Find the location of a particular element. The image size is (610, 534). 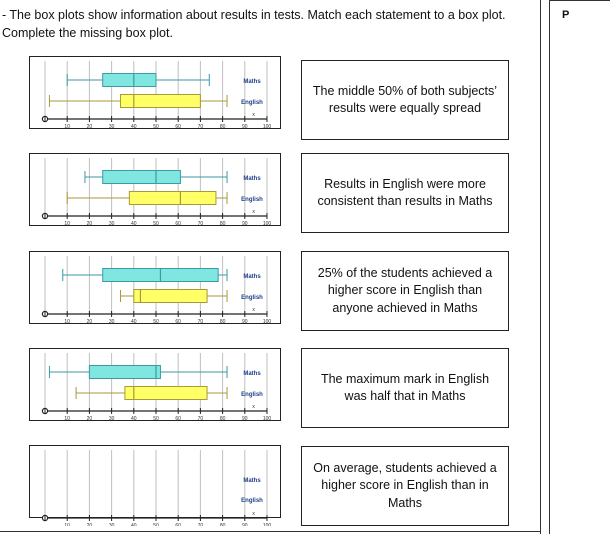

box-plot-panel-4: 10 20 30 40 50 60 70 80 90 100 x Maths English is located at coordinates (155, 385).